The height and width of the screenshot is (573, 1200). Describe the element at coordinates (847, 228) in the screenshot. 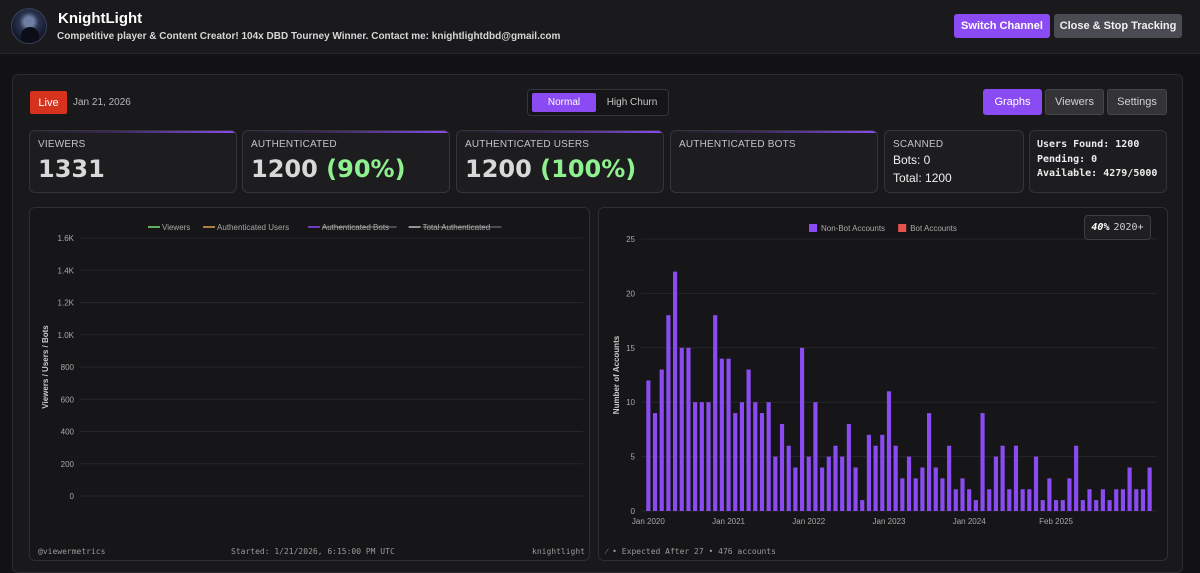

I see `legend-item: Non-Bot Accounts` at that location.